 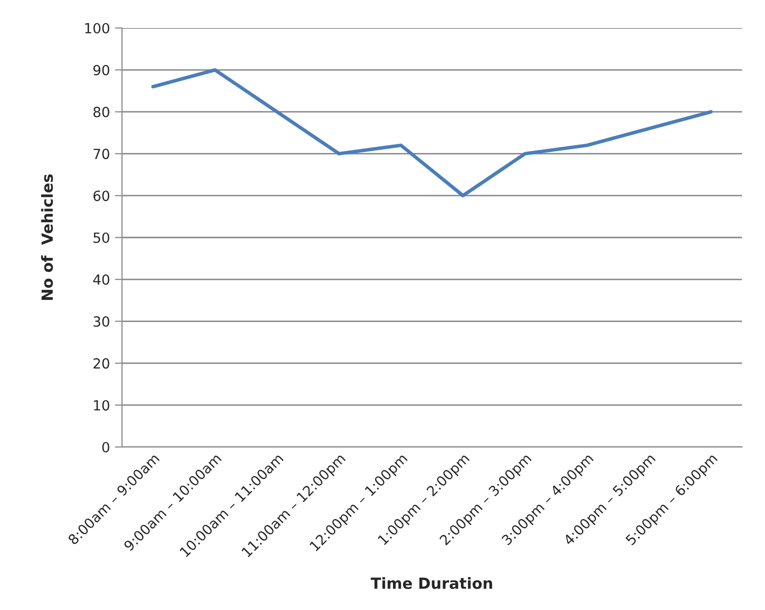 What do you see at coordinates (102, 321) in the screenshot?
I see `y-tick-label: 30` at bounding box center [102, 321].